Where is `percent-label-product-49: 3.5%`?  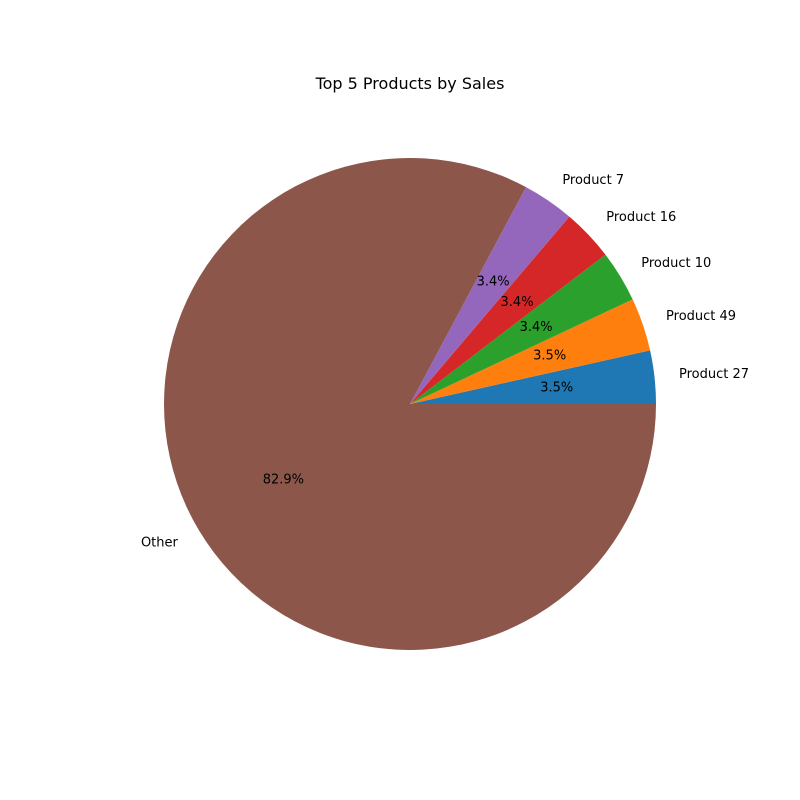
percent-label-product-49: 3.5% is located at coordinates (549, 356).